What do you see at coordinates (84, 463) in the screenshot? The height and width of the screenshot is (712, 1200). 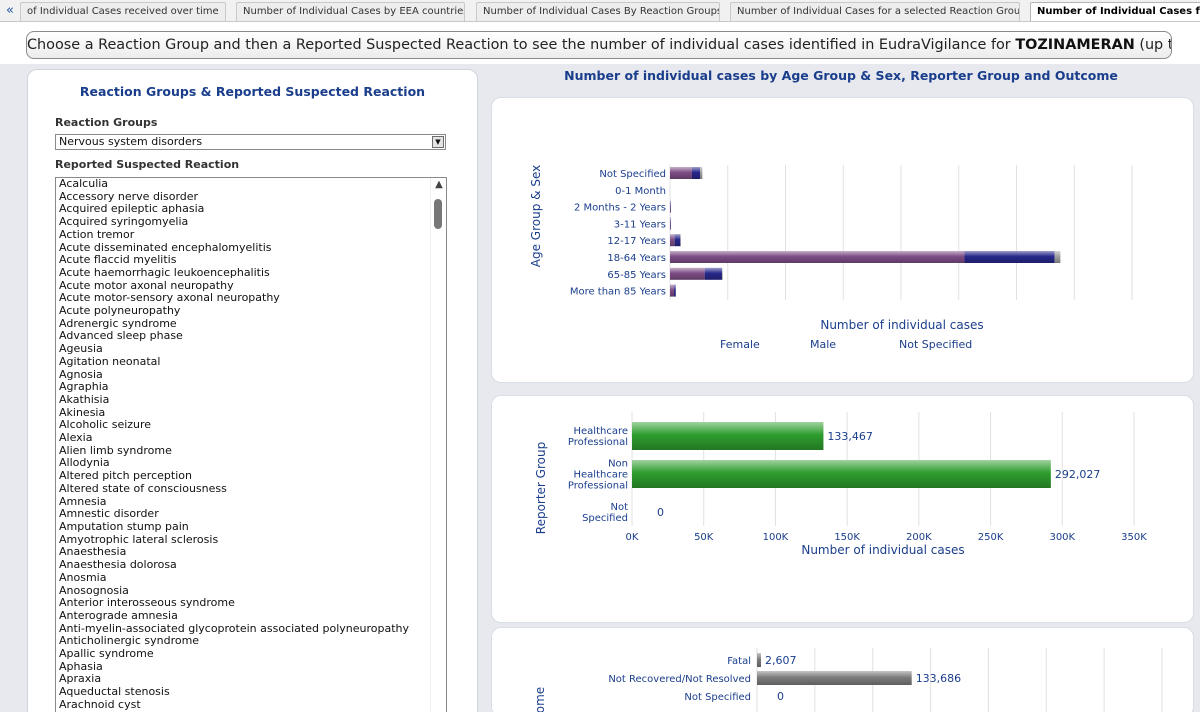 I see `list-item: Allodynia` at bounding box center [84, 463].